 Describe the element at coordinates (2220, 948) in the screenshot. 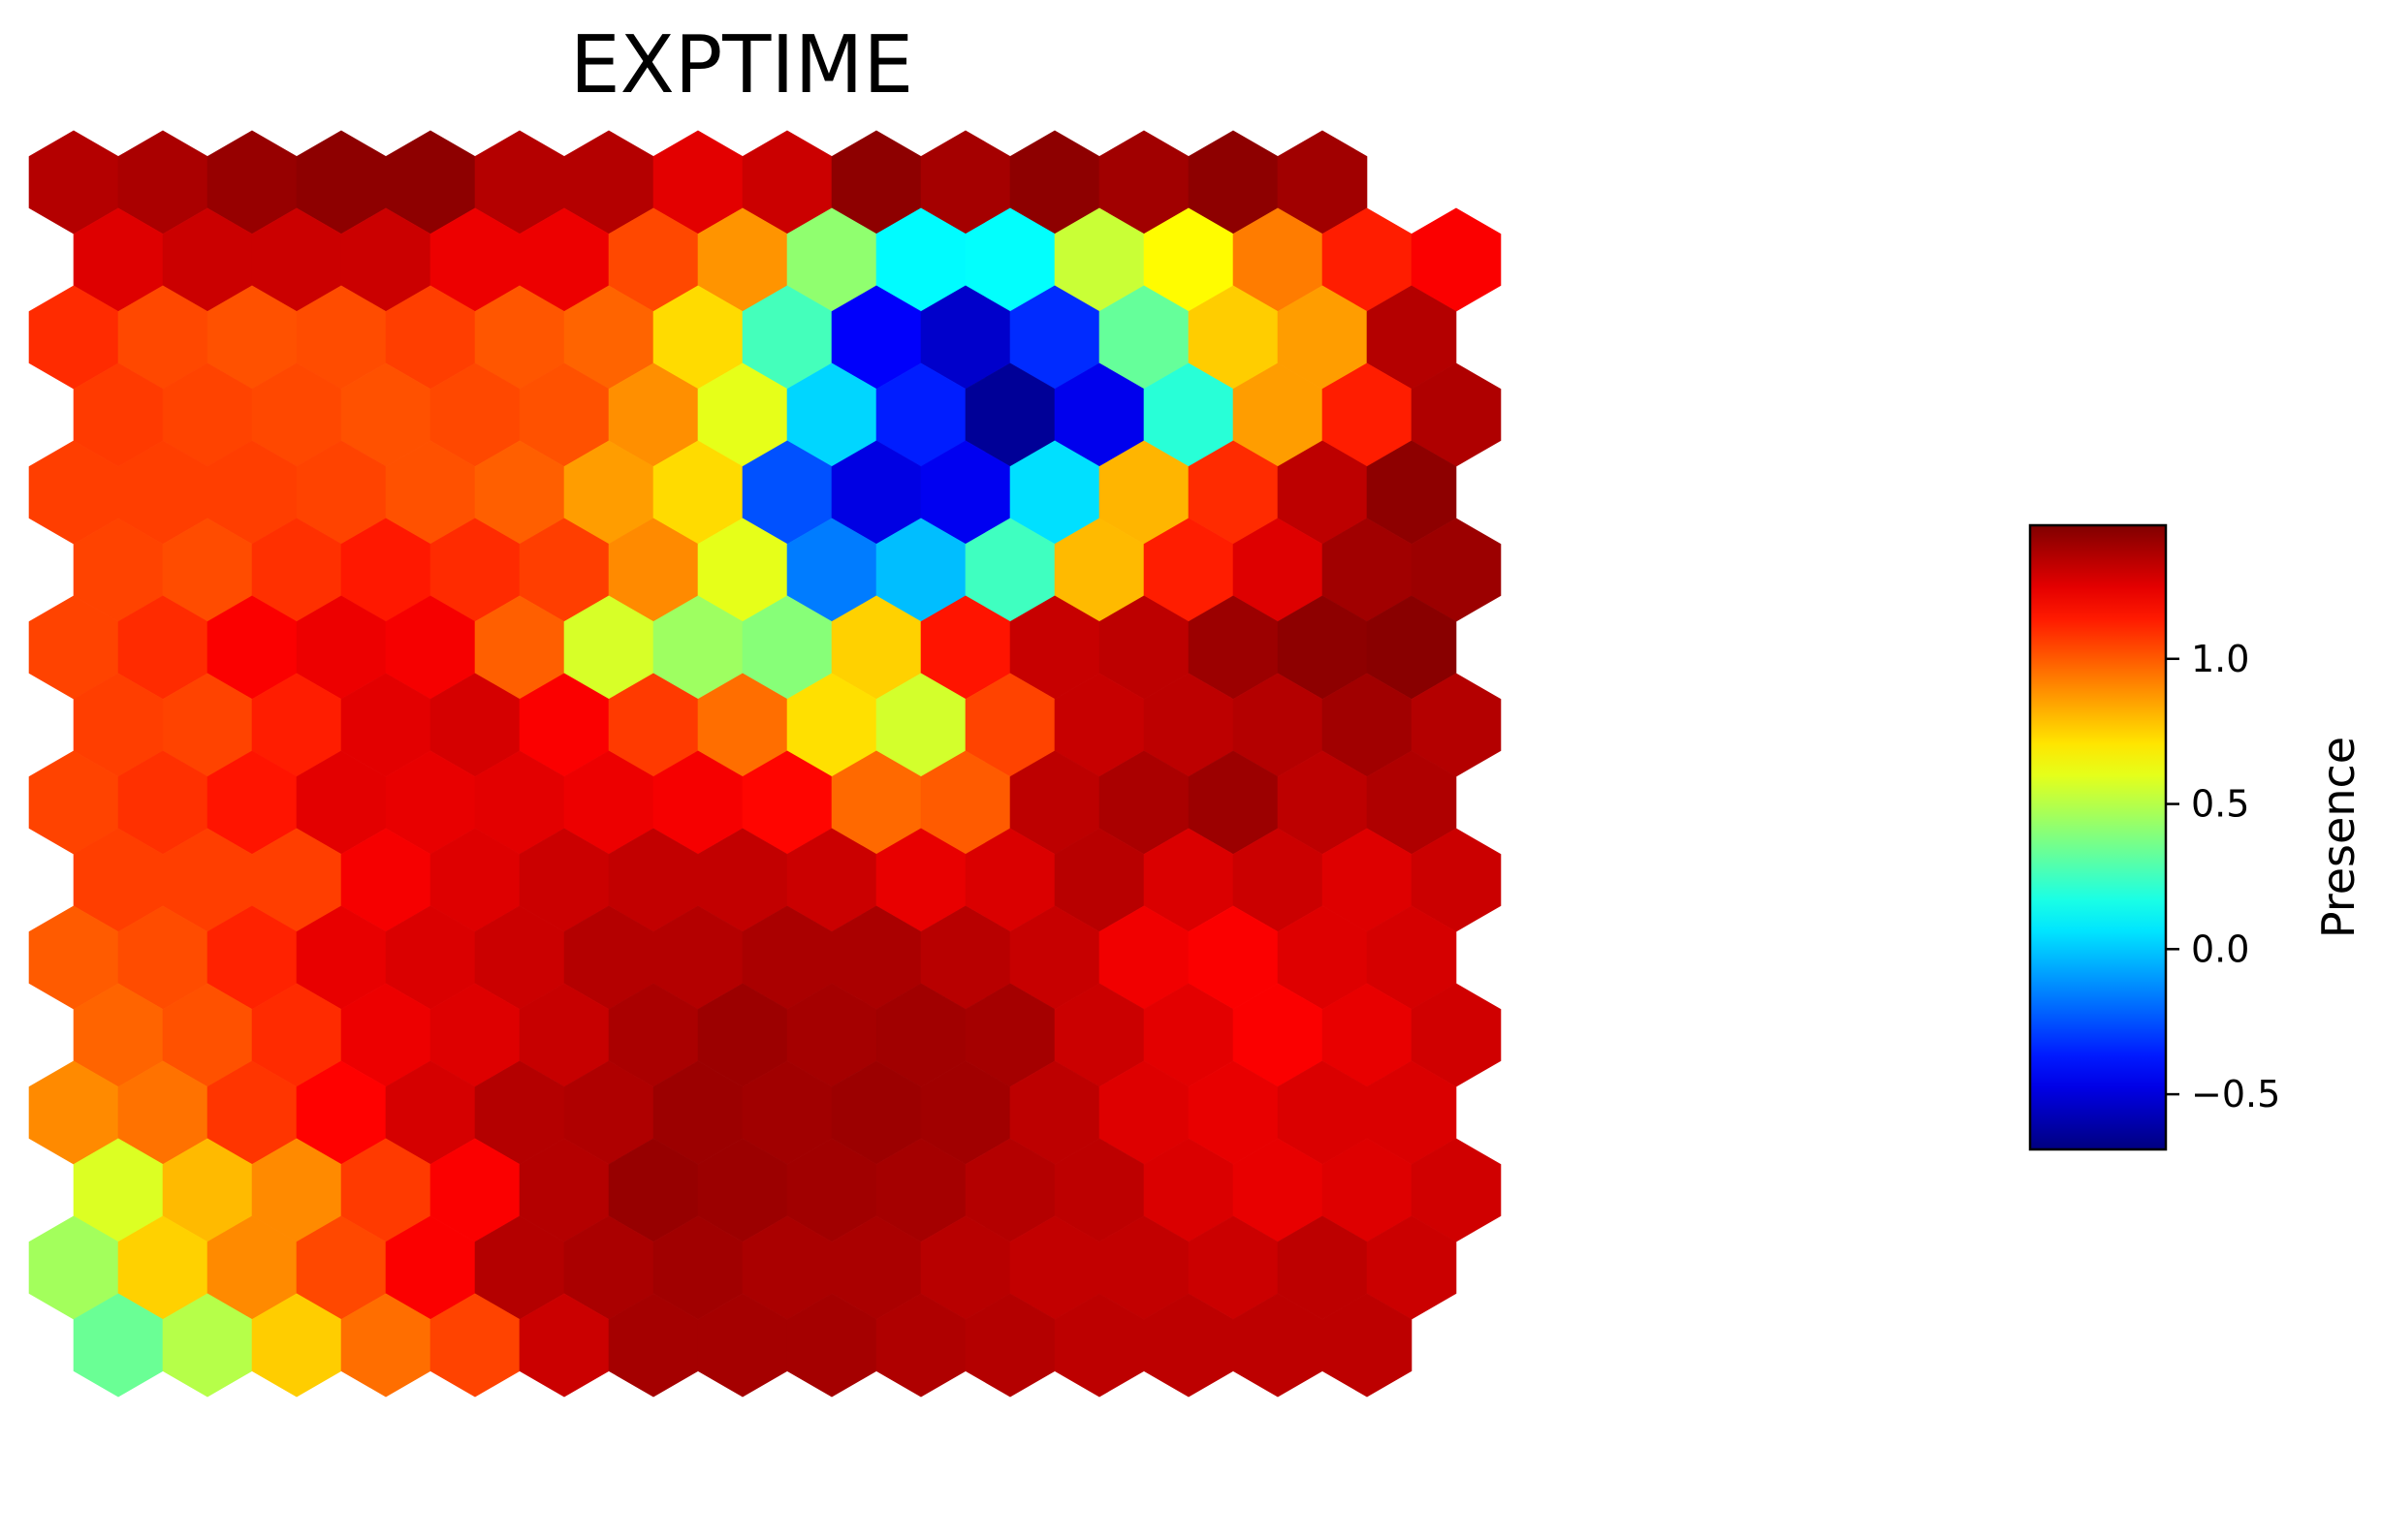

I see `colorbar-tick-label: 0.0` at that location.